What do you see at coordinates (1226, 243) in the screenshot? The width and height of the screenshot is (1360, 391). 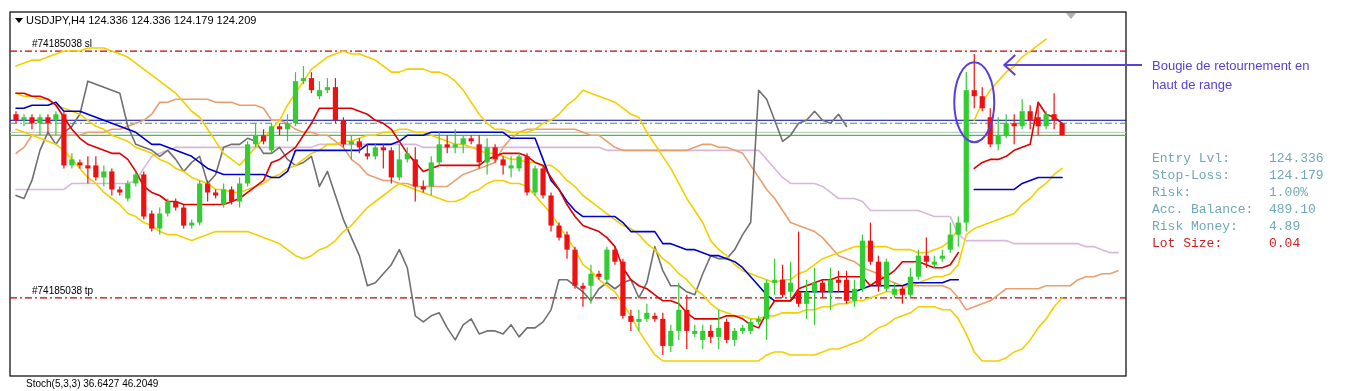 I see `text: Lot Size: 0.04` at bounding box center [1226, 243].